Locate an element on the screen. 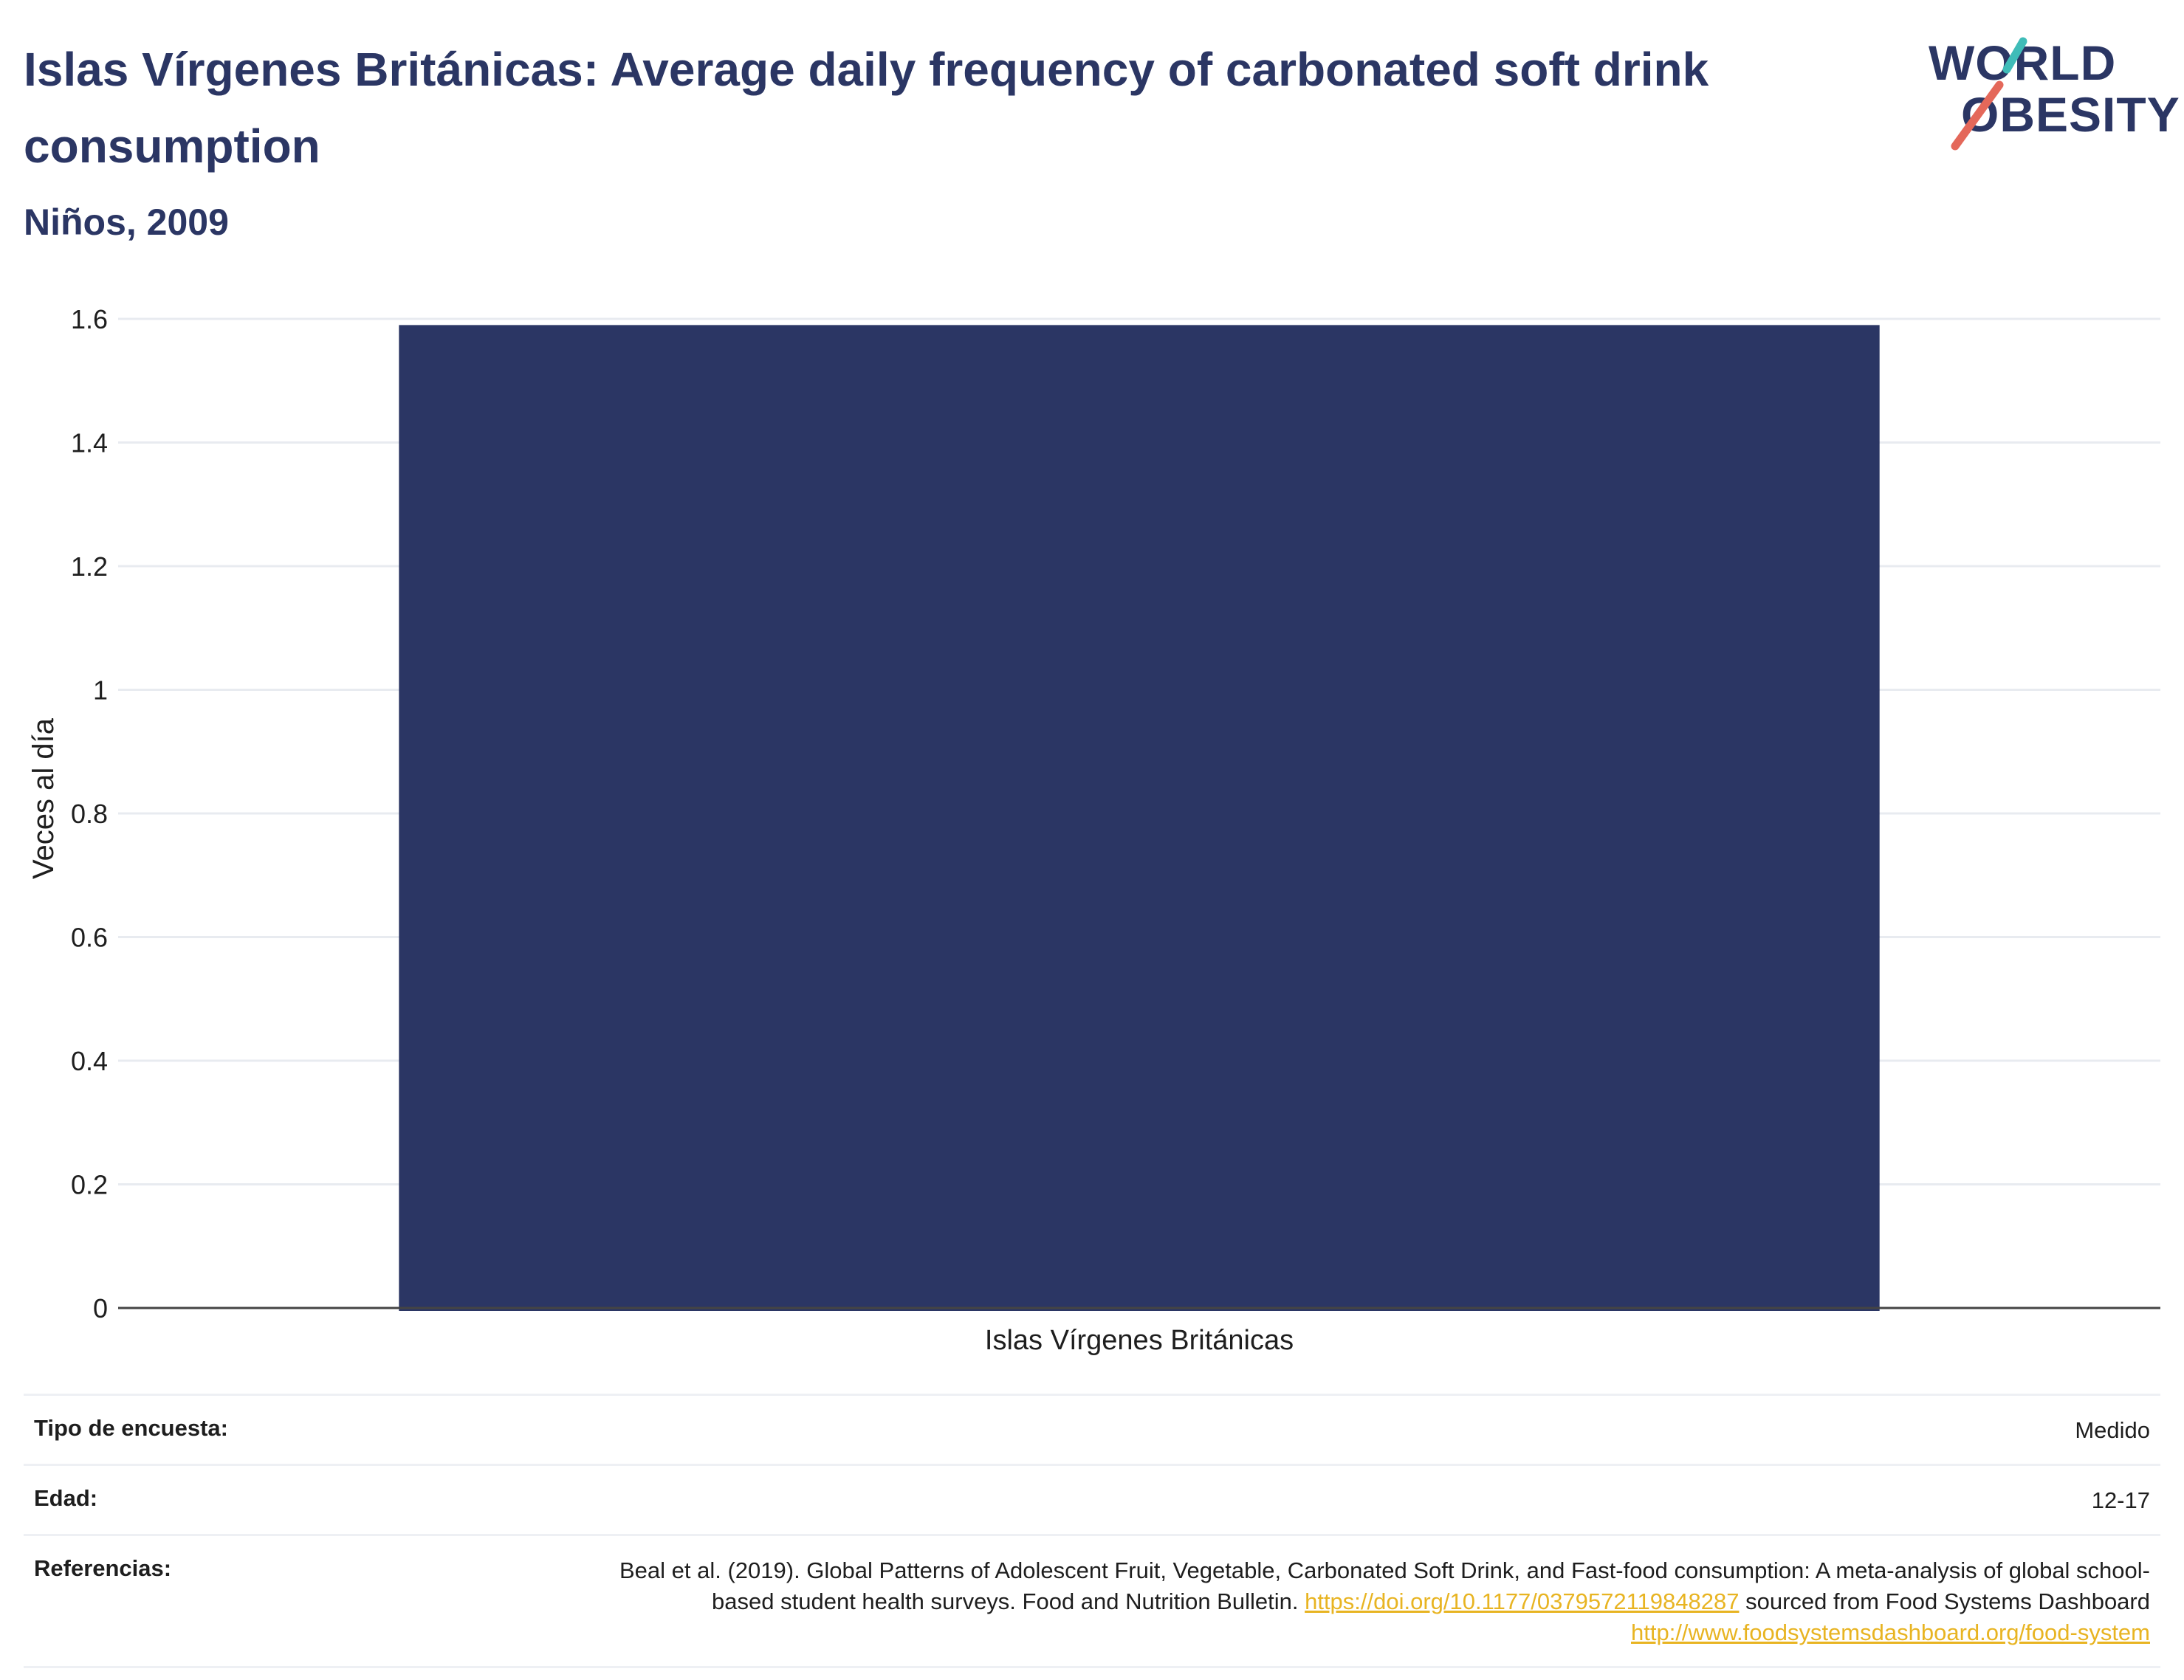 The width and height of the screenshot is (2184, 1680). world-obesity-logo: WORLD OBESITY is located at coordinates (2053, 88).